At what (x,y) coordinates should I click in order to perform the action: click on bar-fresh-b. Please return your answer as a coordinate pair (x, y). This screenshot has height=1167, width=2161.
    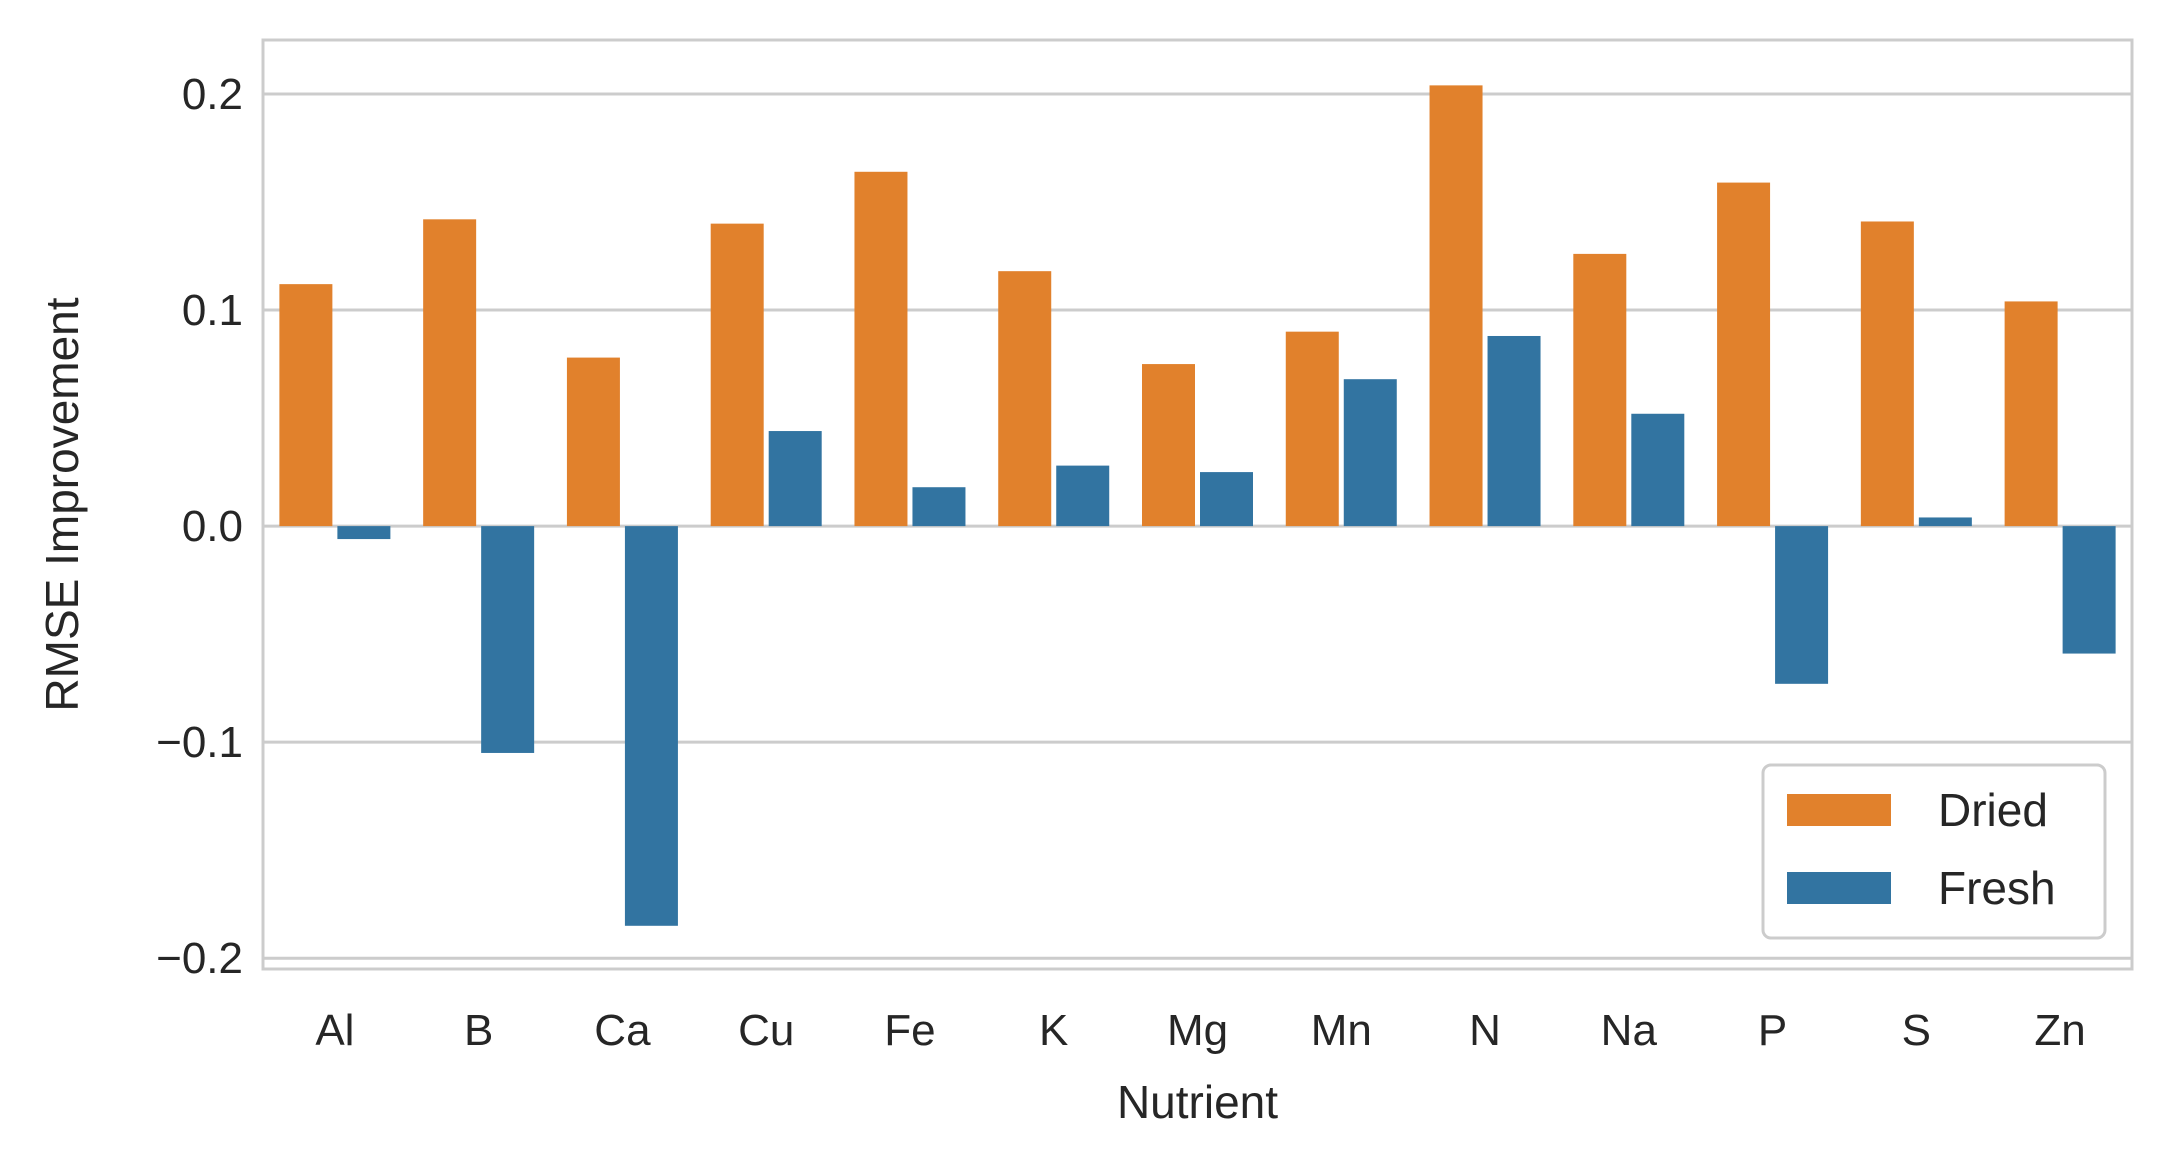
    Looking at the image, I should click on (508, 639).